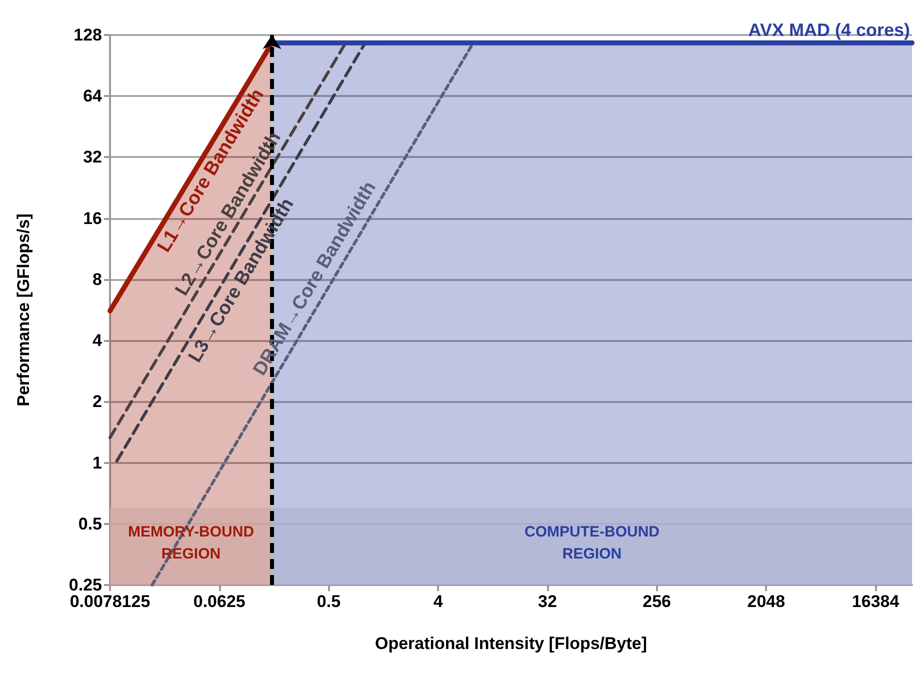 The height and width of the screenshot is (682, 917). Describe the element at coordinates (97, 279) in the screenshot. I see `y-tick-label: 8` at that location.